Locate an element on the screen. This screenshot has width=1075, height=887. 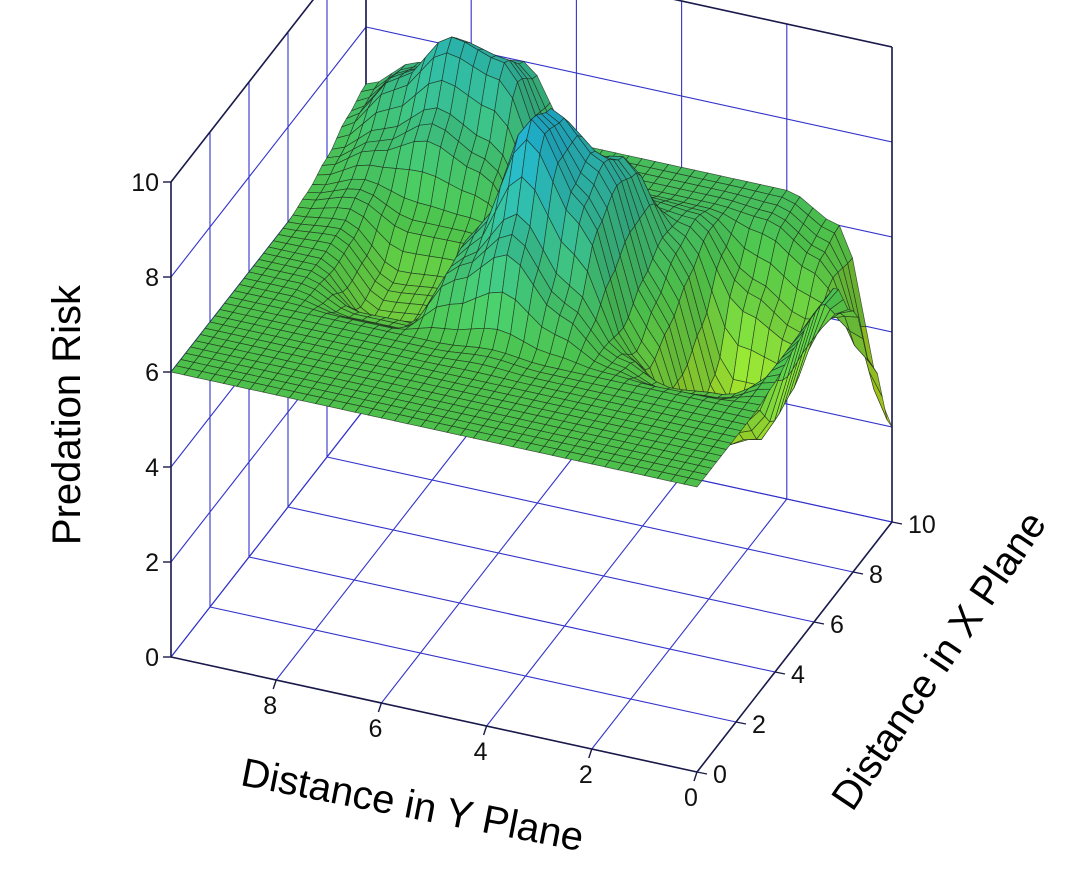
y-axis-line is located at coordinates (434, 714).